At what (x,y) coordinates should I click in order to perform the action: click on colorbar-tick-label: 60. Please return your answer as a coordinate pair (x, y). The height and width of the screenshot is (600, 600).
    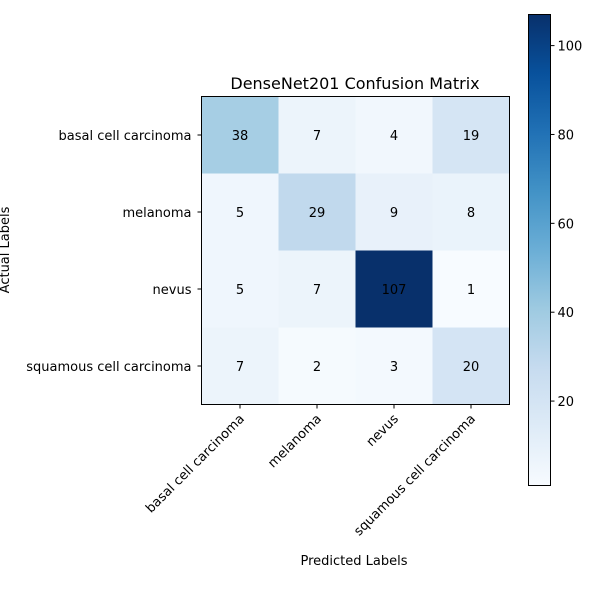
    Looking at the image, I should click on (566, 224).